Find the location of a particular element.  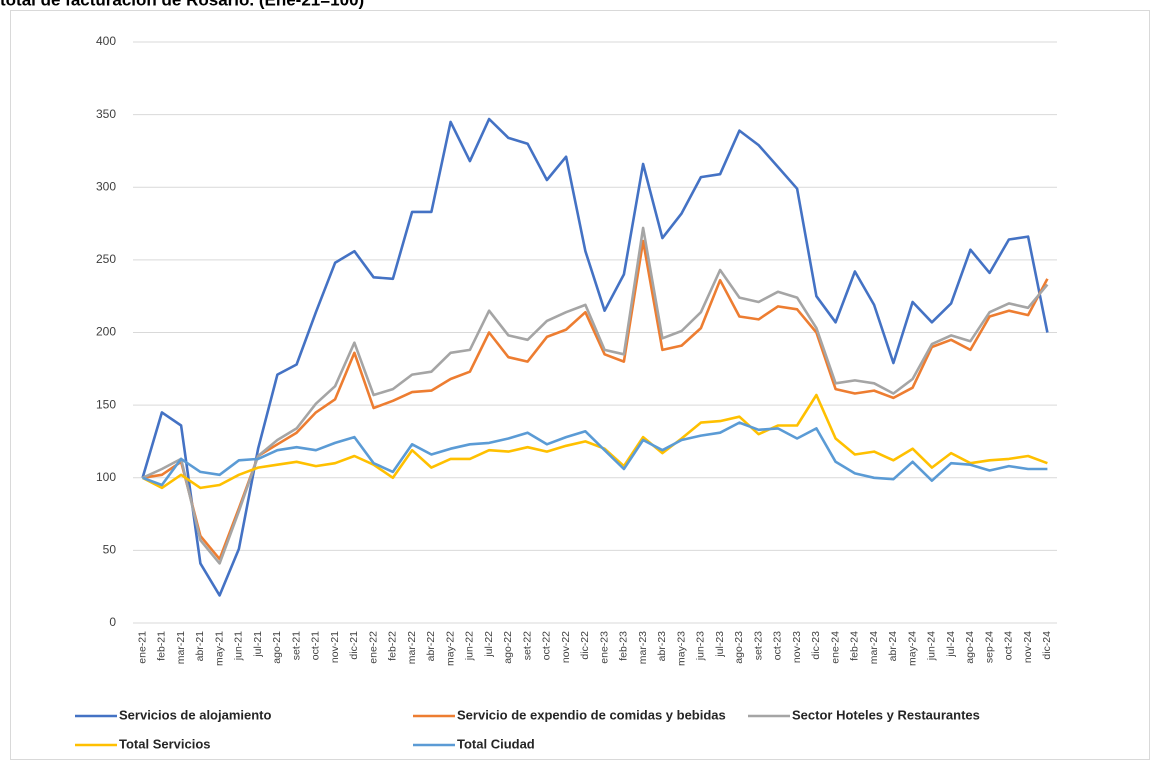

x-tick-label: ene-23 is located at coordinates (604, 647).